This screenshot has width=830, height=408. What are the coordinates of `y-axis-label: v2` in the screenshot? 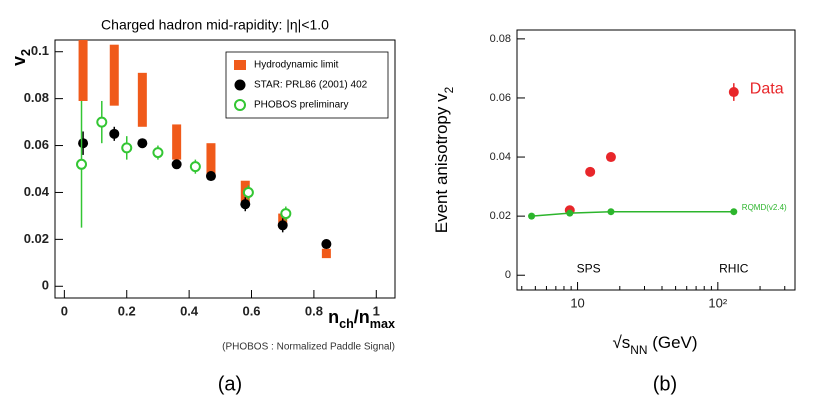 It's located at (21, 57).